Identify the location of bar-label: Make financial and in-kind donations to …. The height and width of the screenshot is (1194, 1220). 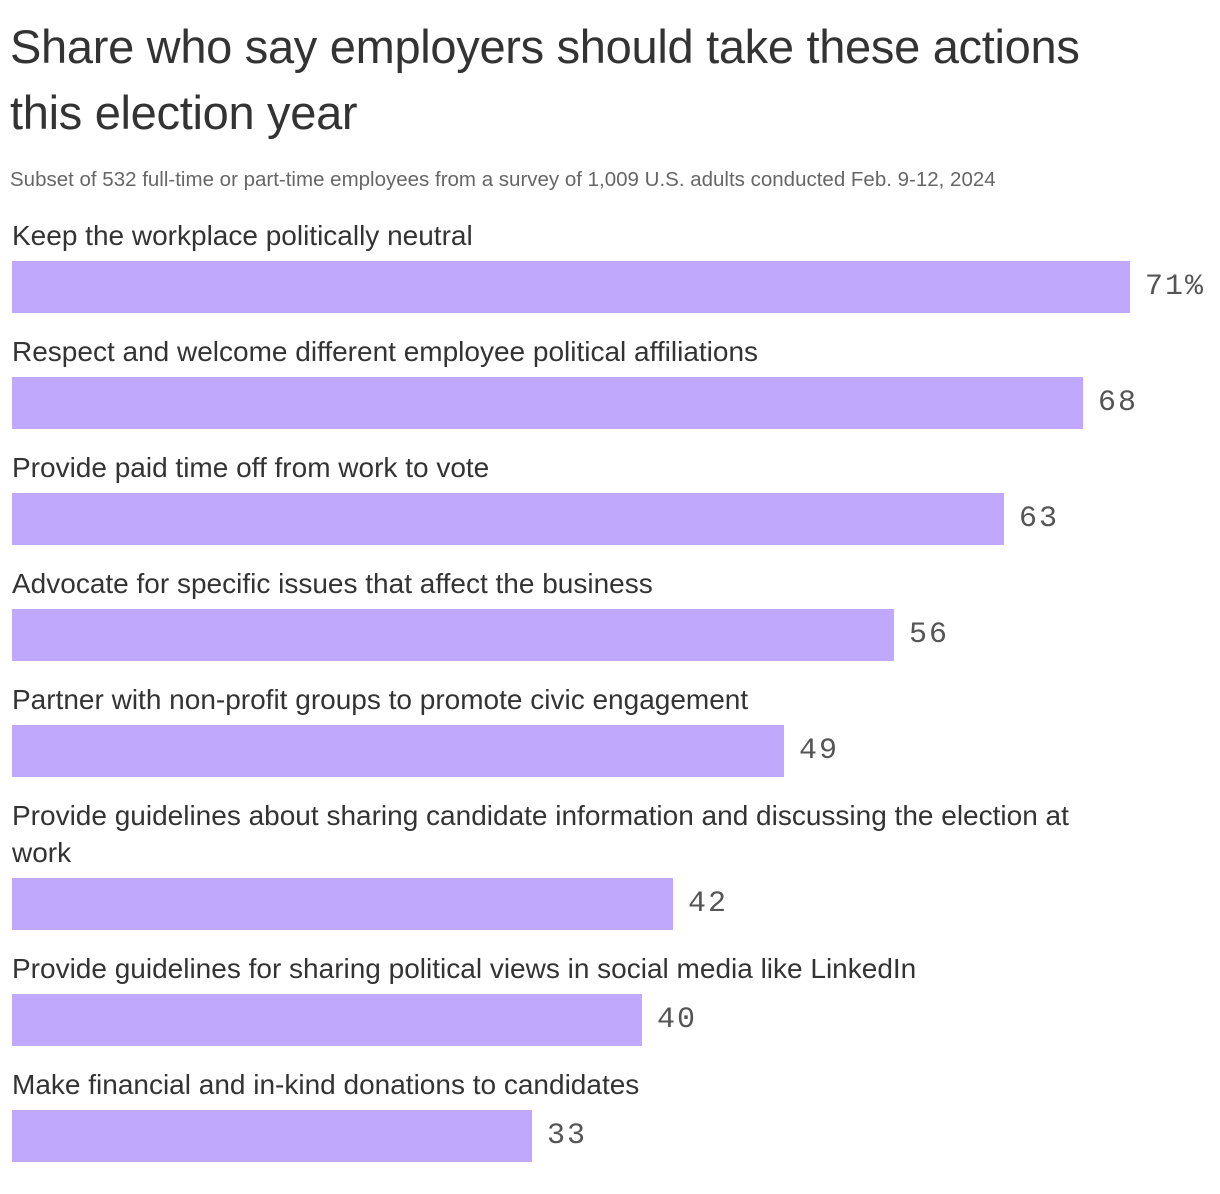
(326, 1084).